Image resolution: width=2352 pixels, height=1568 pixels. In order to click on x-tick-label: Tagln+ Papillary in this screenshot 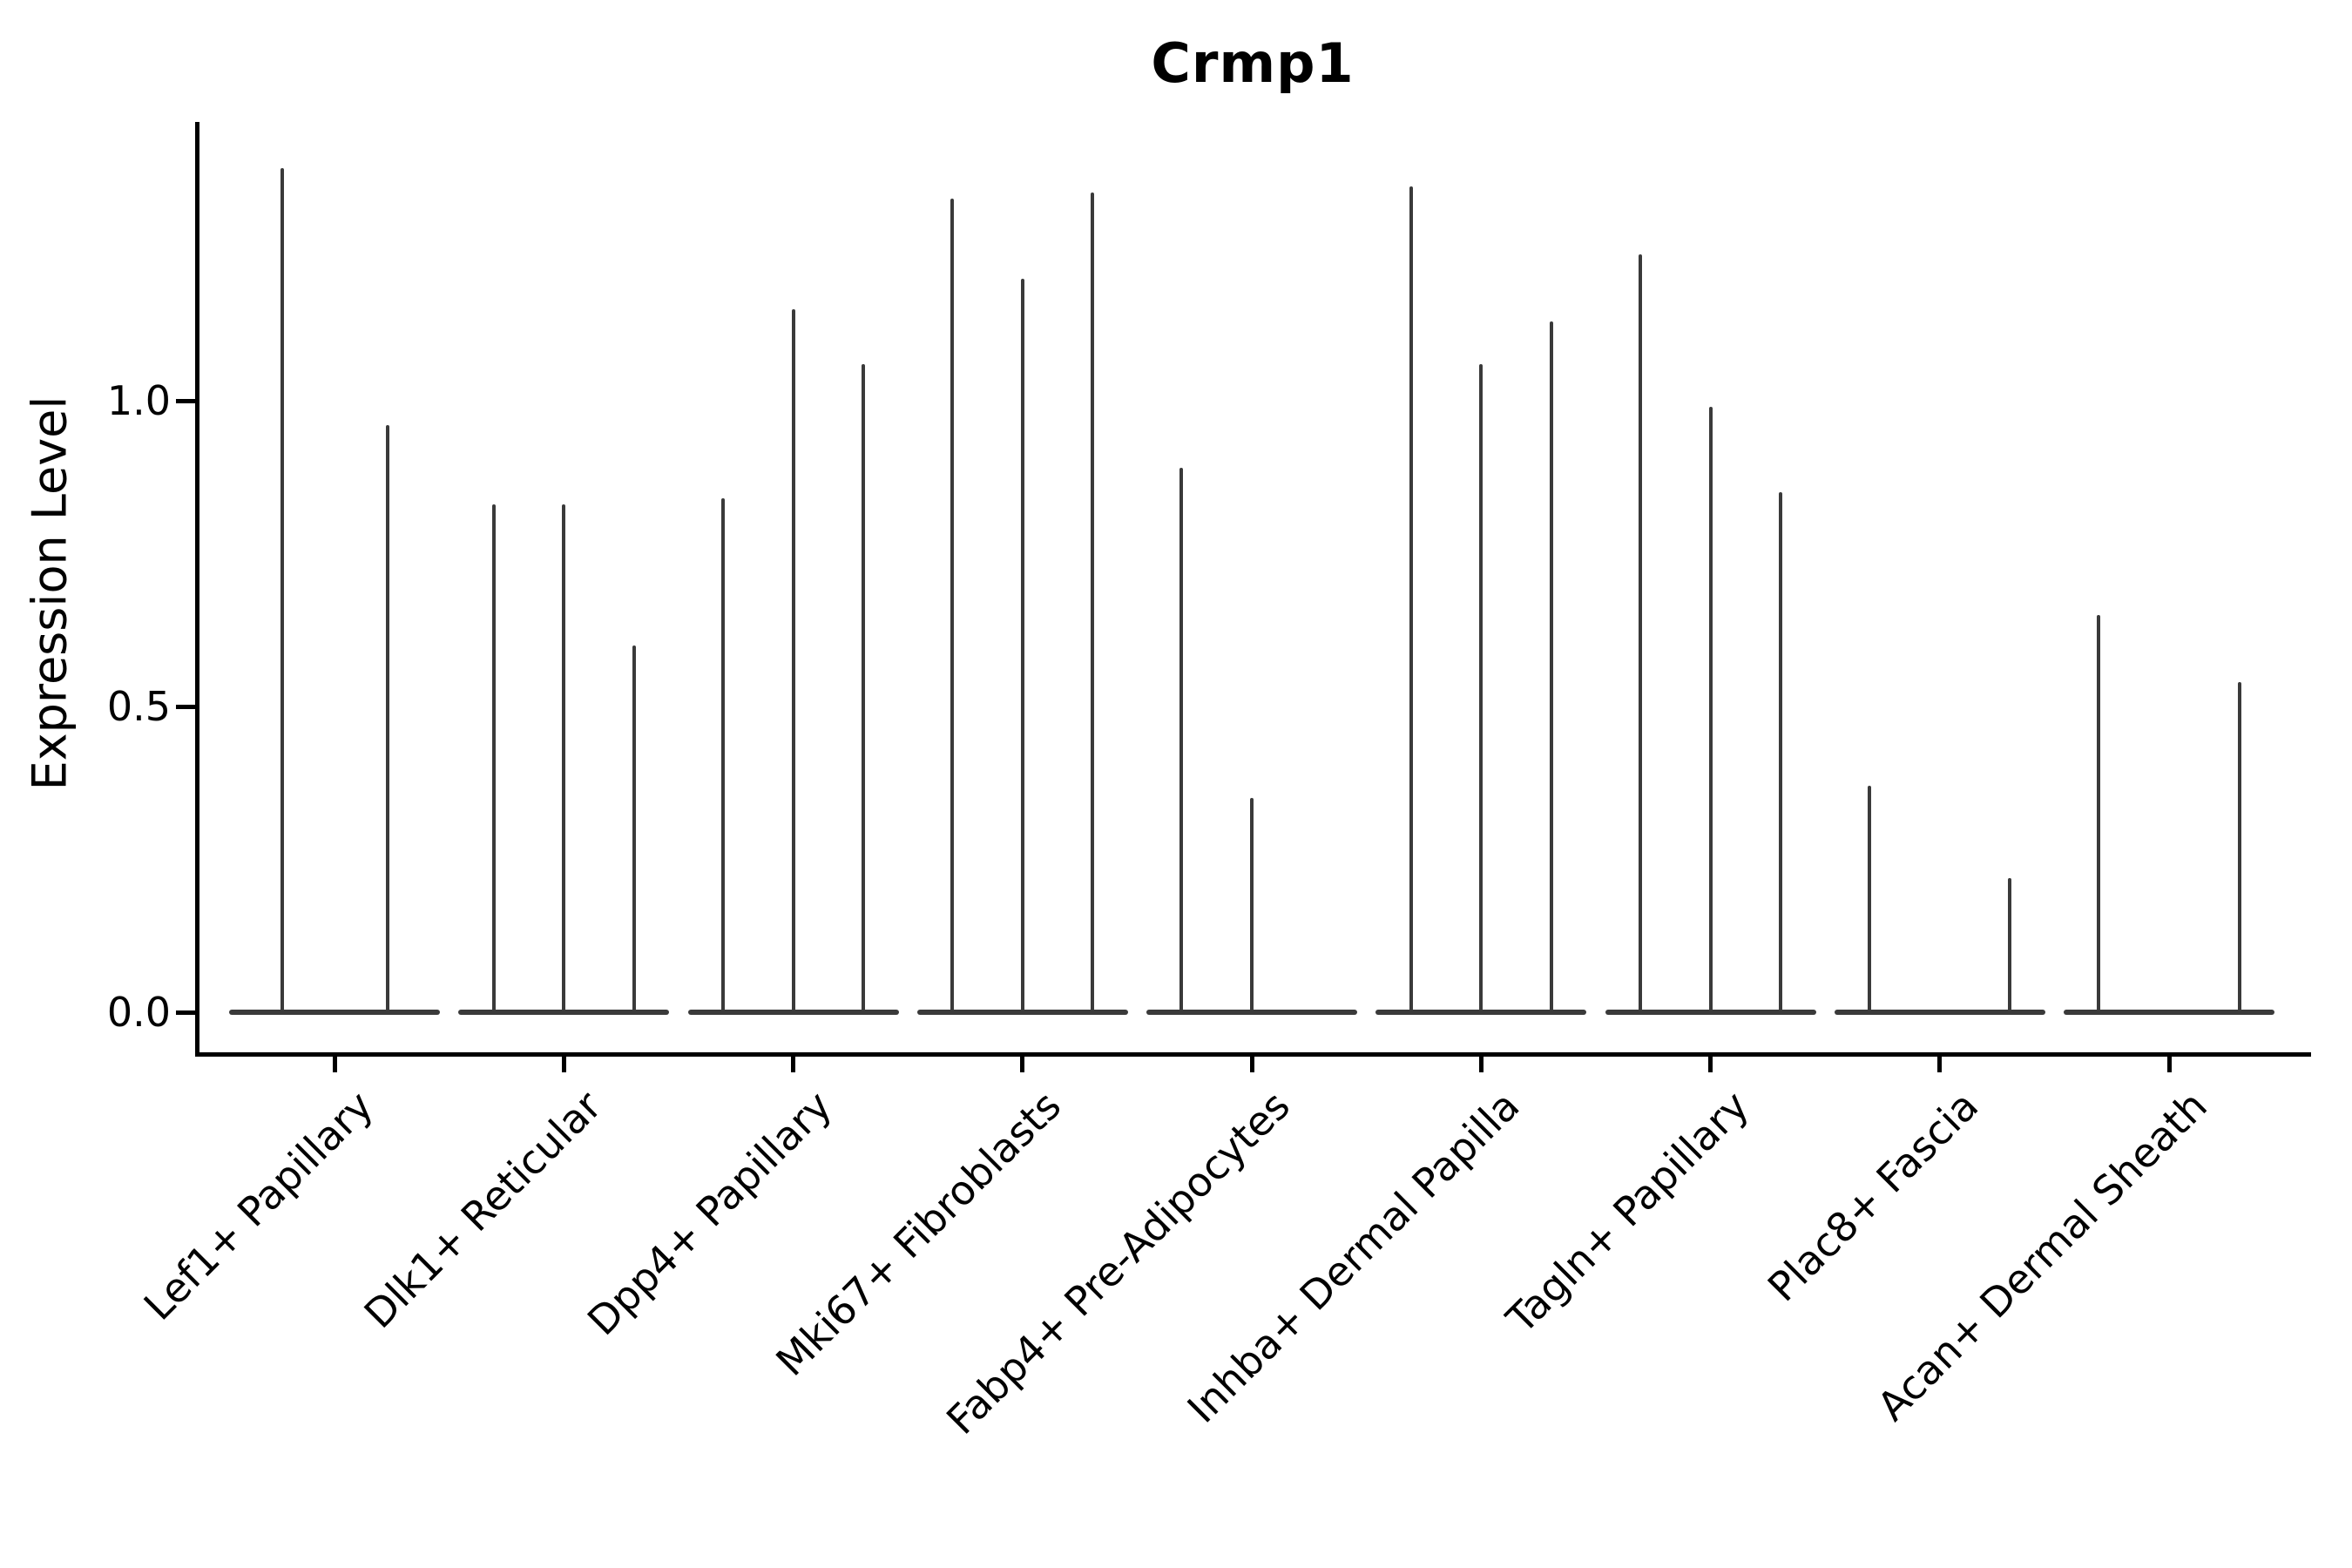, I will do `click(1628, 1212)`.